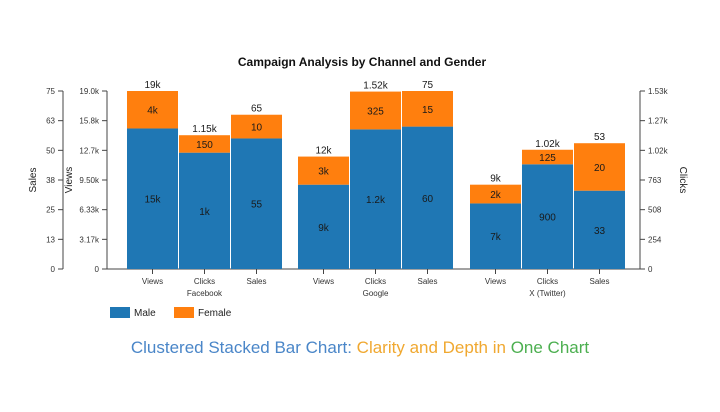 The width and height of the screenshot is (720, 412). Describe the element at coordinates (655, 180) in the screenshot. I see `clicks-tick-label: 763` at that location.